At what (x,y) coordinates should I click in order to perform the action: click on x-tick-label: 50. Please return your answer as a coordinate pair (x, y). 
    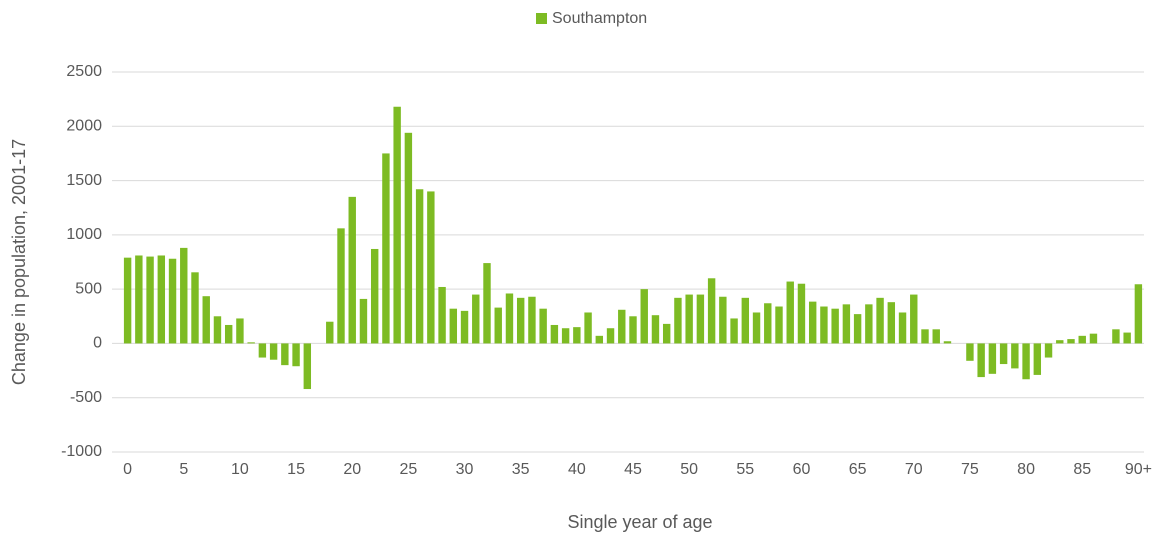
    Looking at the image, I should click on (689, 469).